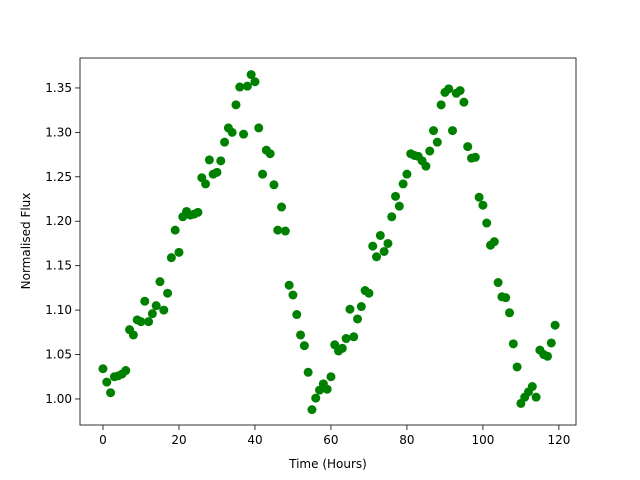 The height and width of the screenshot is (480, 640). I want to click on x-axis-label: Time (Hours), so click(327, 464).